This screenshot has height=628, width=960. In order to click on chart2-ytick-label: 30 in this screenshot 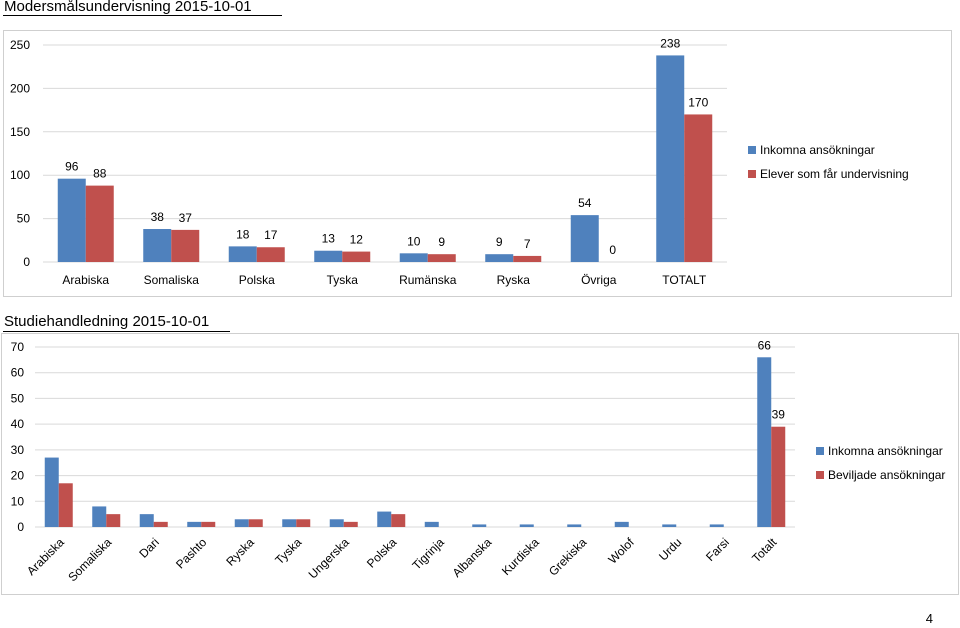, I will do `click(18, 450)`.